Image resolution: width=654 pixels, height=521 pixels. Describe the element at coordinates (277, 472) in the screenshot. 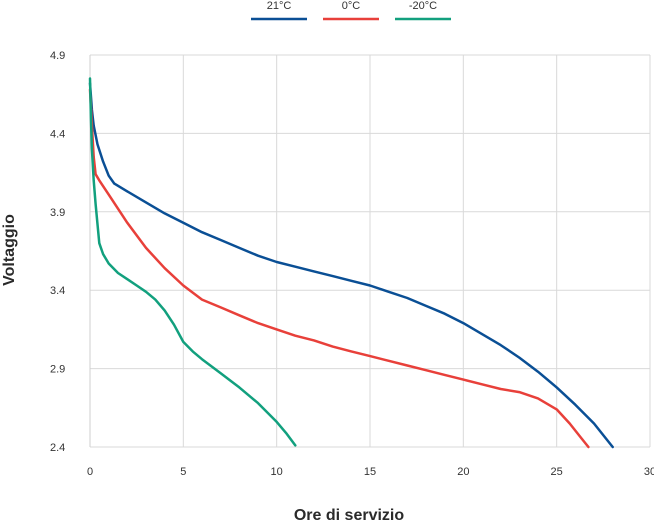

I see `x-tick-label: 10` at that location.